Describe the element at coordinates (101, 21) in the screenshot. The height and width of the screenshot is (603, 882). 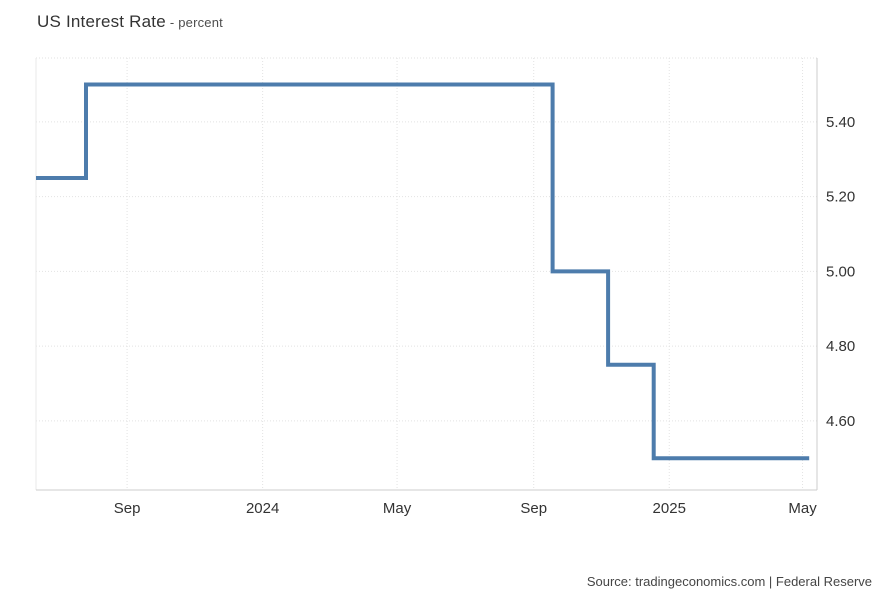
I see `chart-title-text: US Interest Rate` at that location.